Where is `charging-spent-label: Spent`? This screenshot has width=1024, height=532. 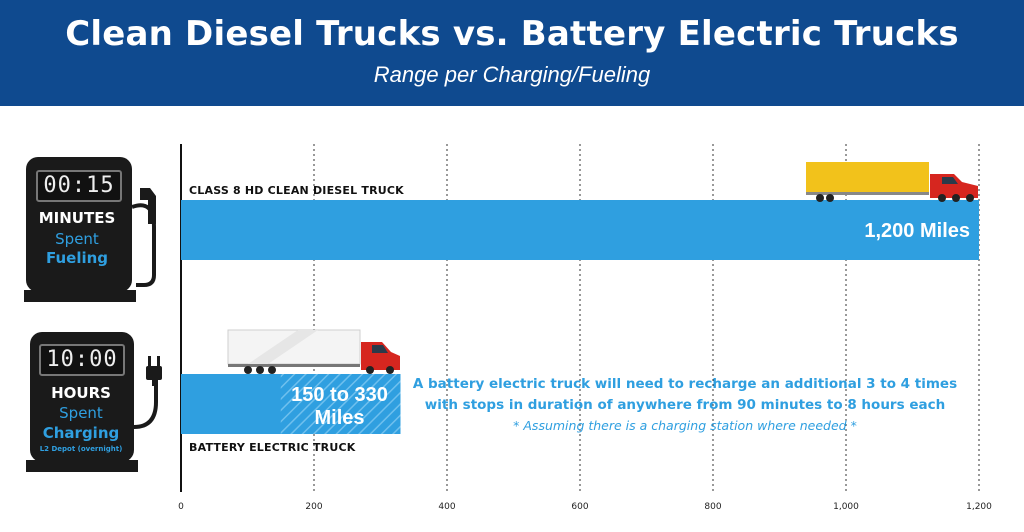 charging-spent-label: Spent is located at coordinates (81, 413).